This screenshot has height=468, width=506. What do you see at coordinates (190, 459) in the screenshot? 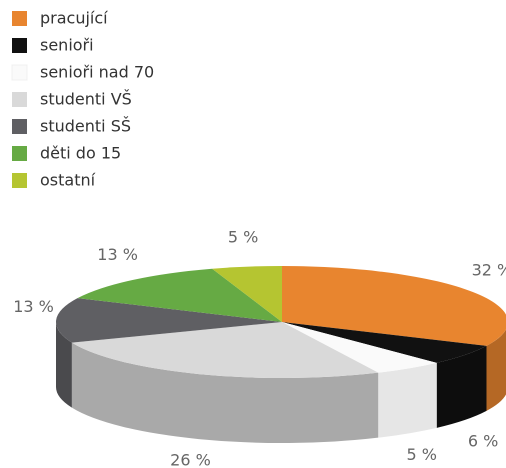
I see `data-label: 26 %` at bounding box center [190, 459].